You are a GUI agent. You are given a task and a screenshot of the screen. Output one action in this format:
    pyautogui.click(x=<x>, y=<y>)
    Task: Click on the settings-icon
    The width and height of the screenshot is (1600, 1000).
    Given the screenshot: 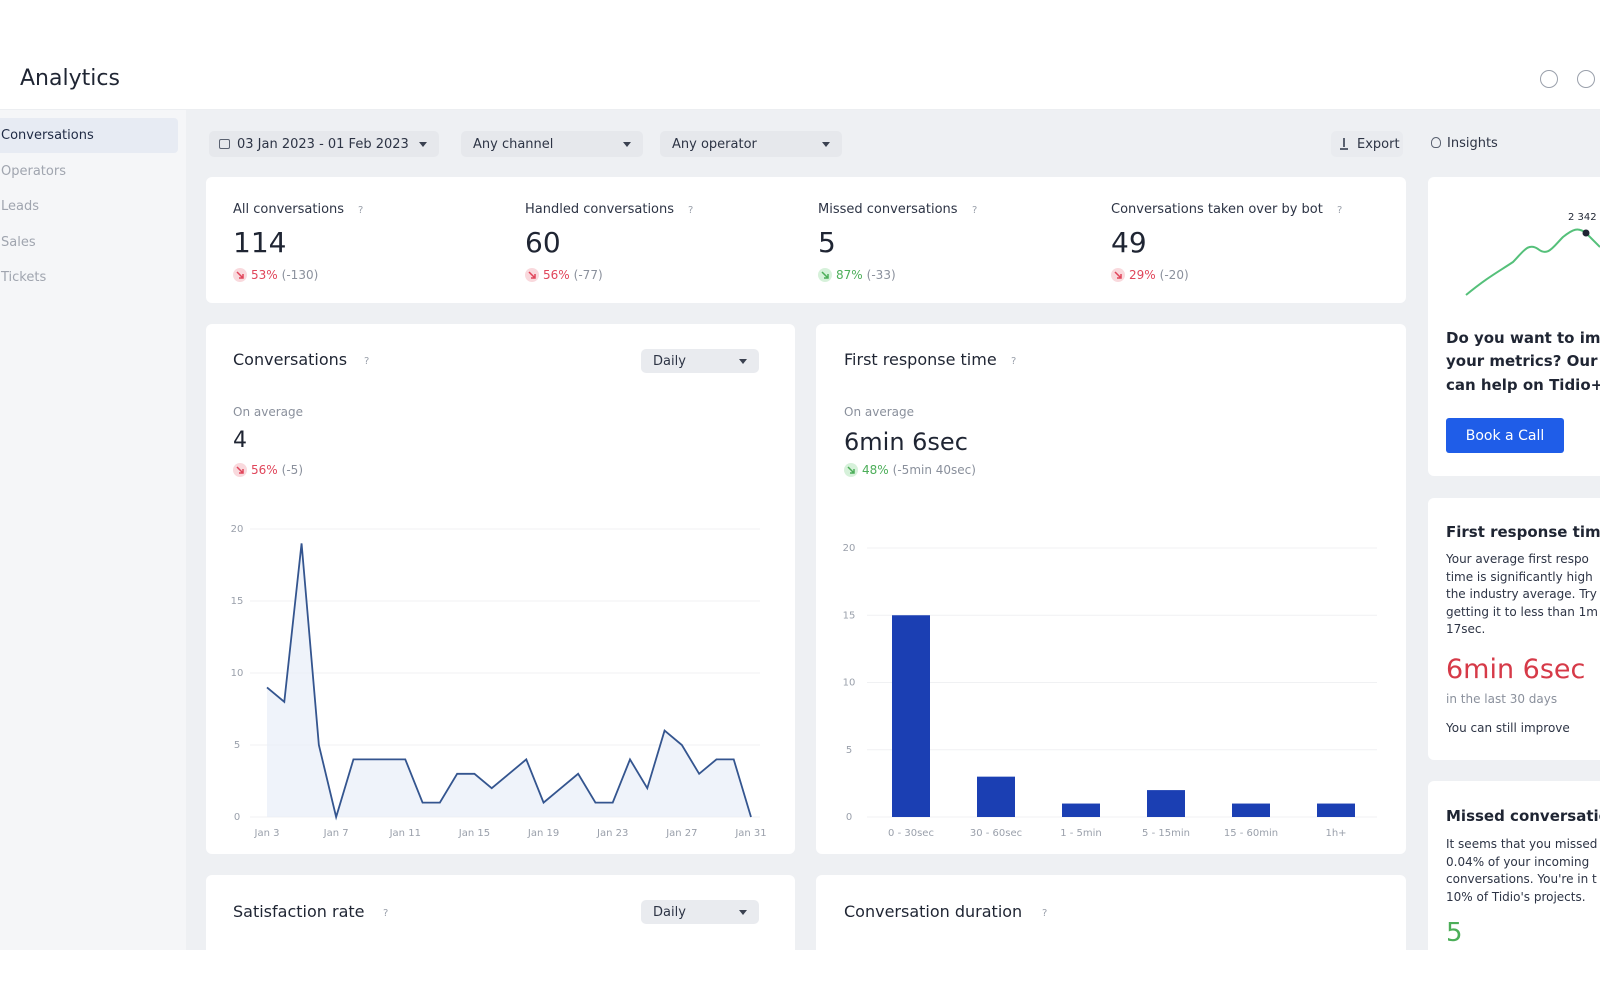 What is the action you would take?
    pyautogui.click(x=1586, y=79)
    